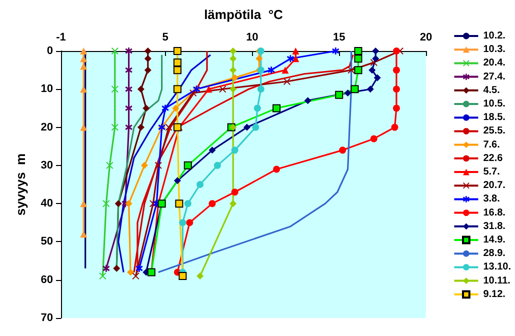  Describe the element at coordinates (491, 90) in the screenshot. I see `legend-label: 4.5.` at that location.